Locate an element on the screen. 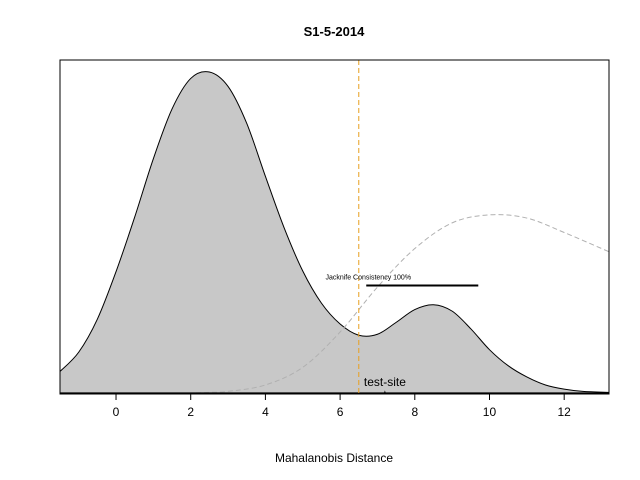  x-tick-label: 10 is located at coordinates (490, 412).